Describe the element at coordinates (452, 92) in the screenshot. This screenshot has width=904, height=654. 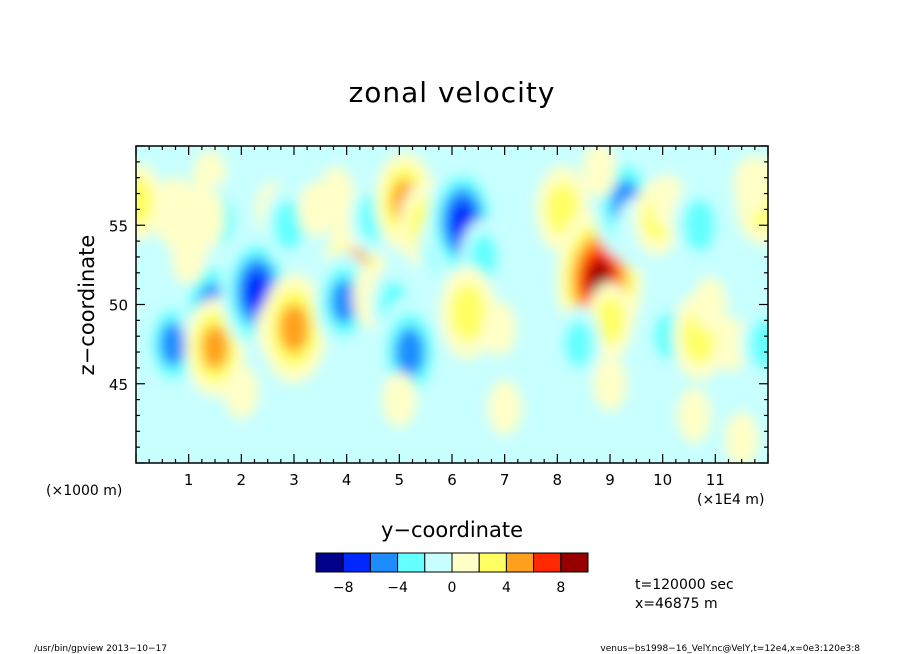
I see `chart-title: zonal velocity` at that location.